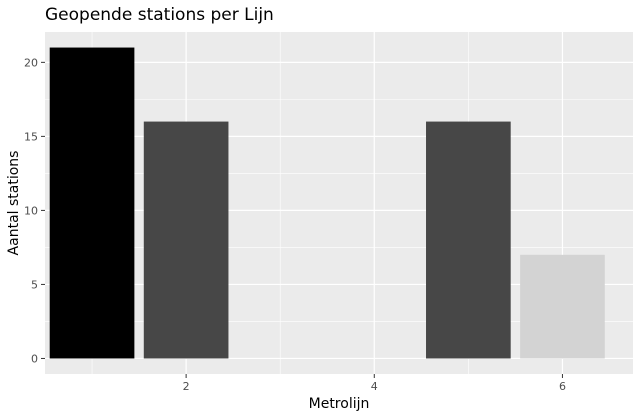 The width and height of the screenshot is (640, 418). I want to click on x-tick-label: 4, so click(374, 386).